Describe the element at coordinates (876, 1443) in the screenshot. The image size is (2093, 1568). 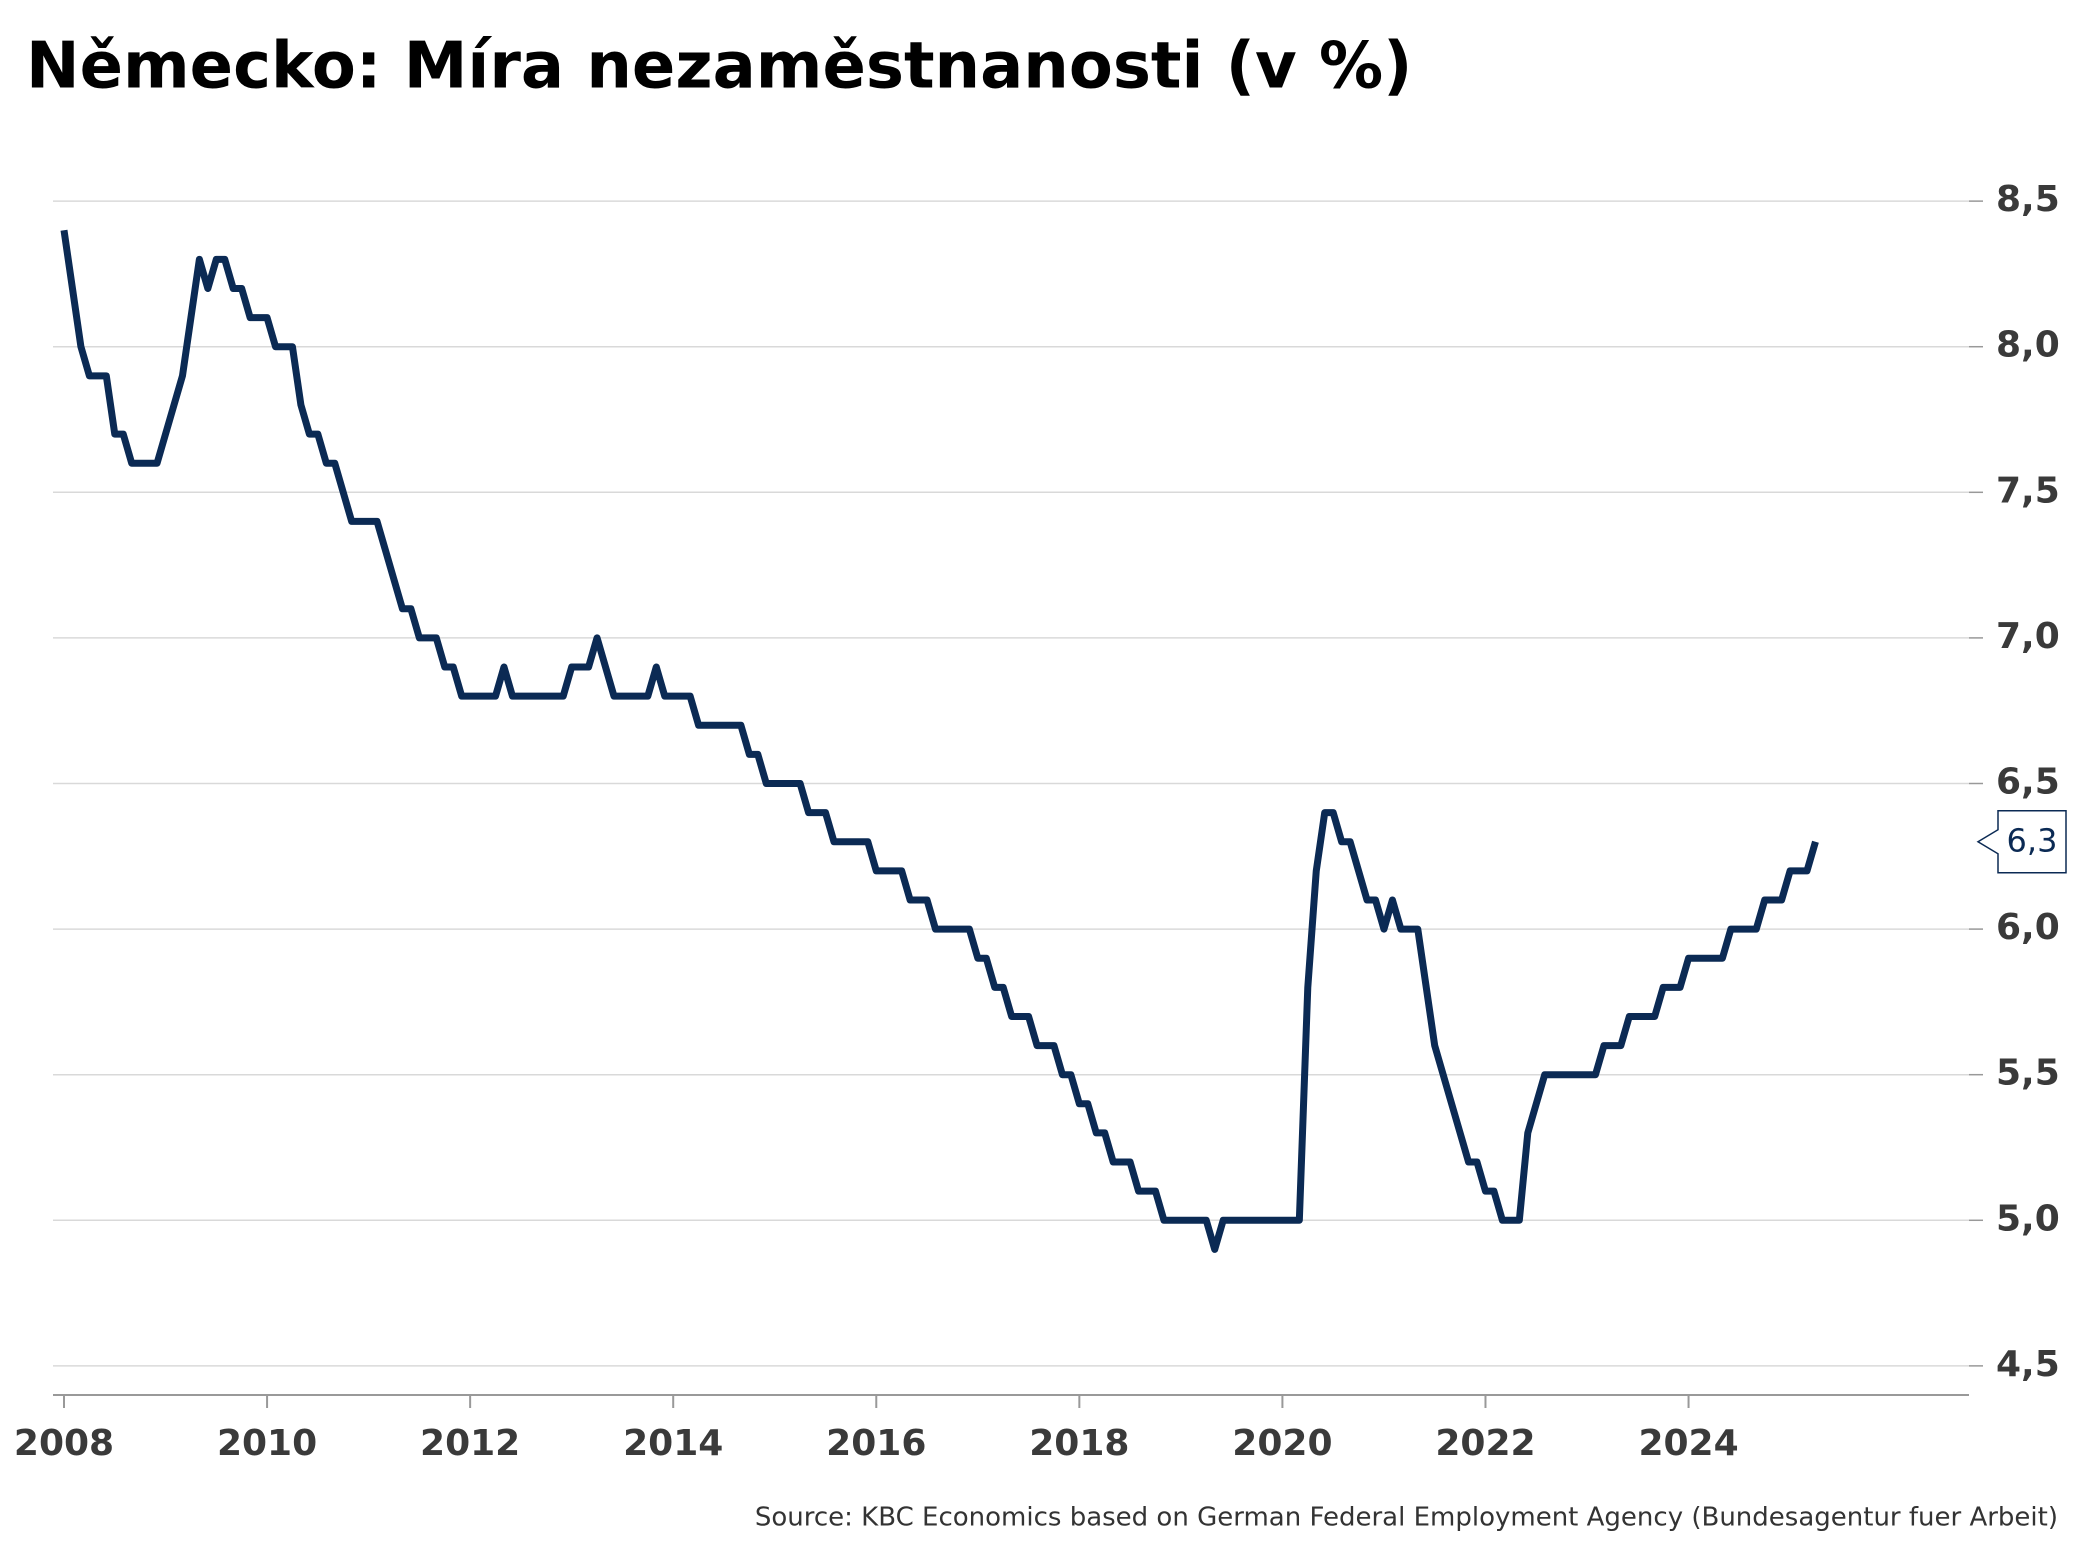
I see `x-tick-label: 2016` at that location.